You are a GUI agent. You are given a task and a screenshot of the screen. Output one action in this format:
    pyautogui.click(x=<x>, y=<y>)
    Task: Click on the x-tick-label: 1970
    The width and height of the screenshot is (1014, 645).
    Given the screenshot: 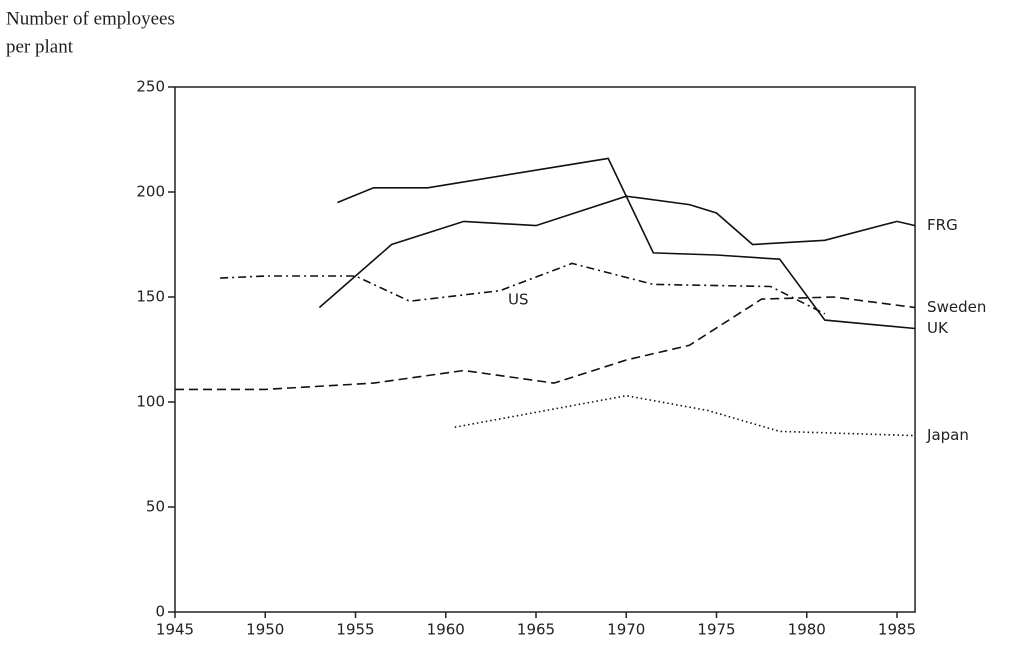 What is the action you would take?
    pyautogui.click(x=626, y=630)
    